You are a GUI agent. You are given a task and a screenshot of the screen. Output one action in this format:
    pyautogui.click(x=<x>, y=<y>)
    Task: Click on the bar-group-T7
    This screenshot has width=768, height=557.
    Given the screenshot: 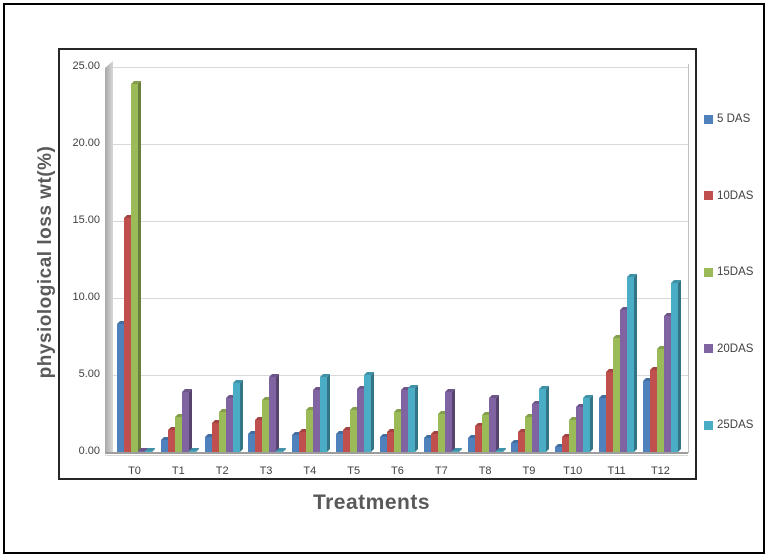 What is the action you would take?
    pyautogui.click(x=442, y=420)
    